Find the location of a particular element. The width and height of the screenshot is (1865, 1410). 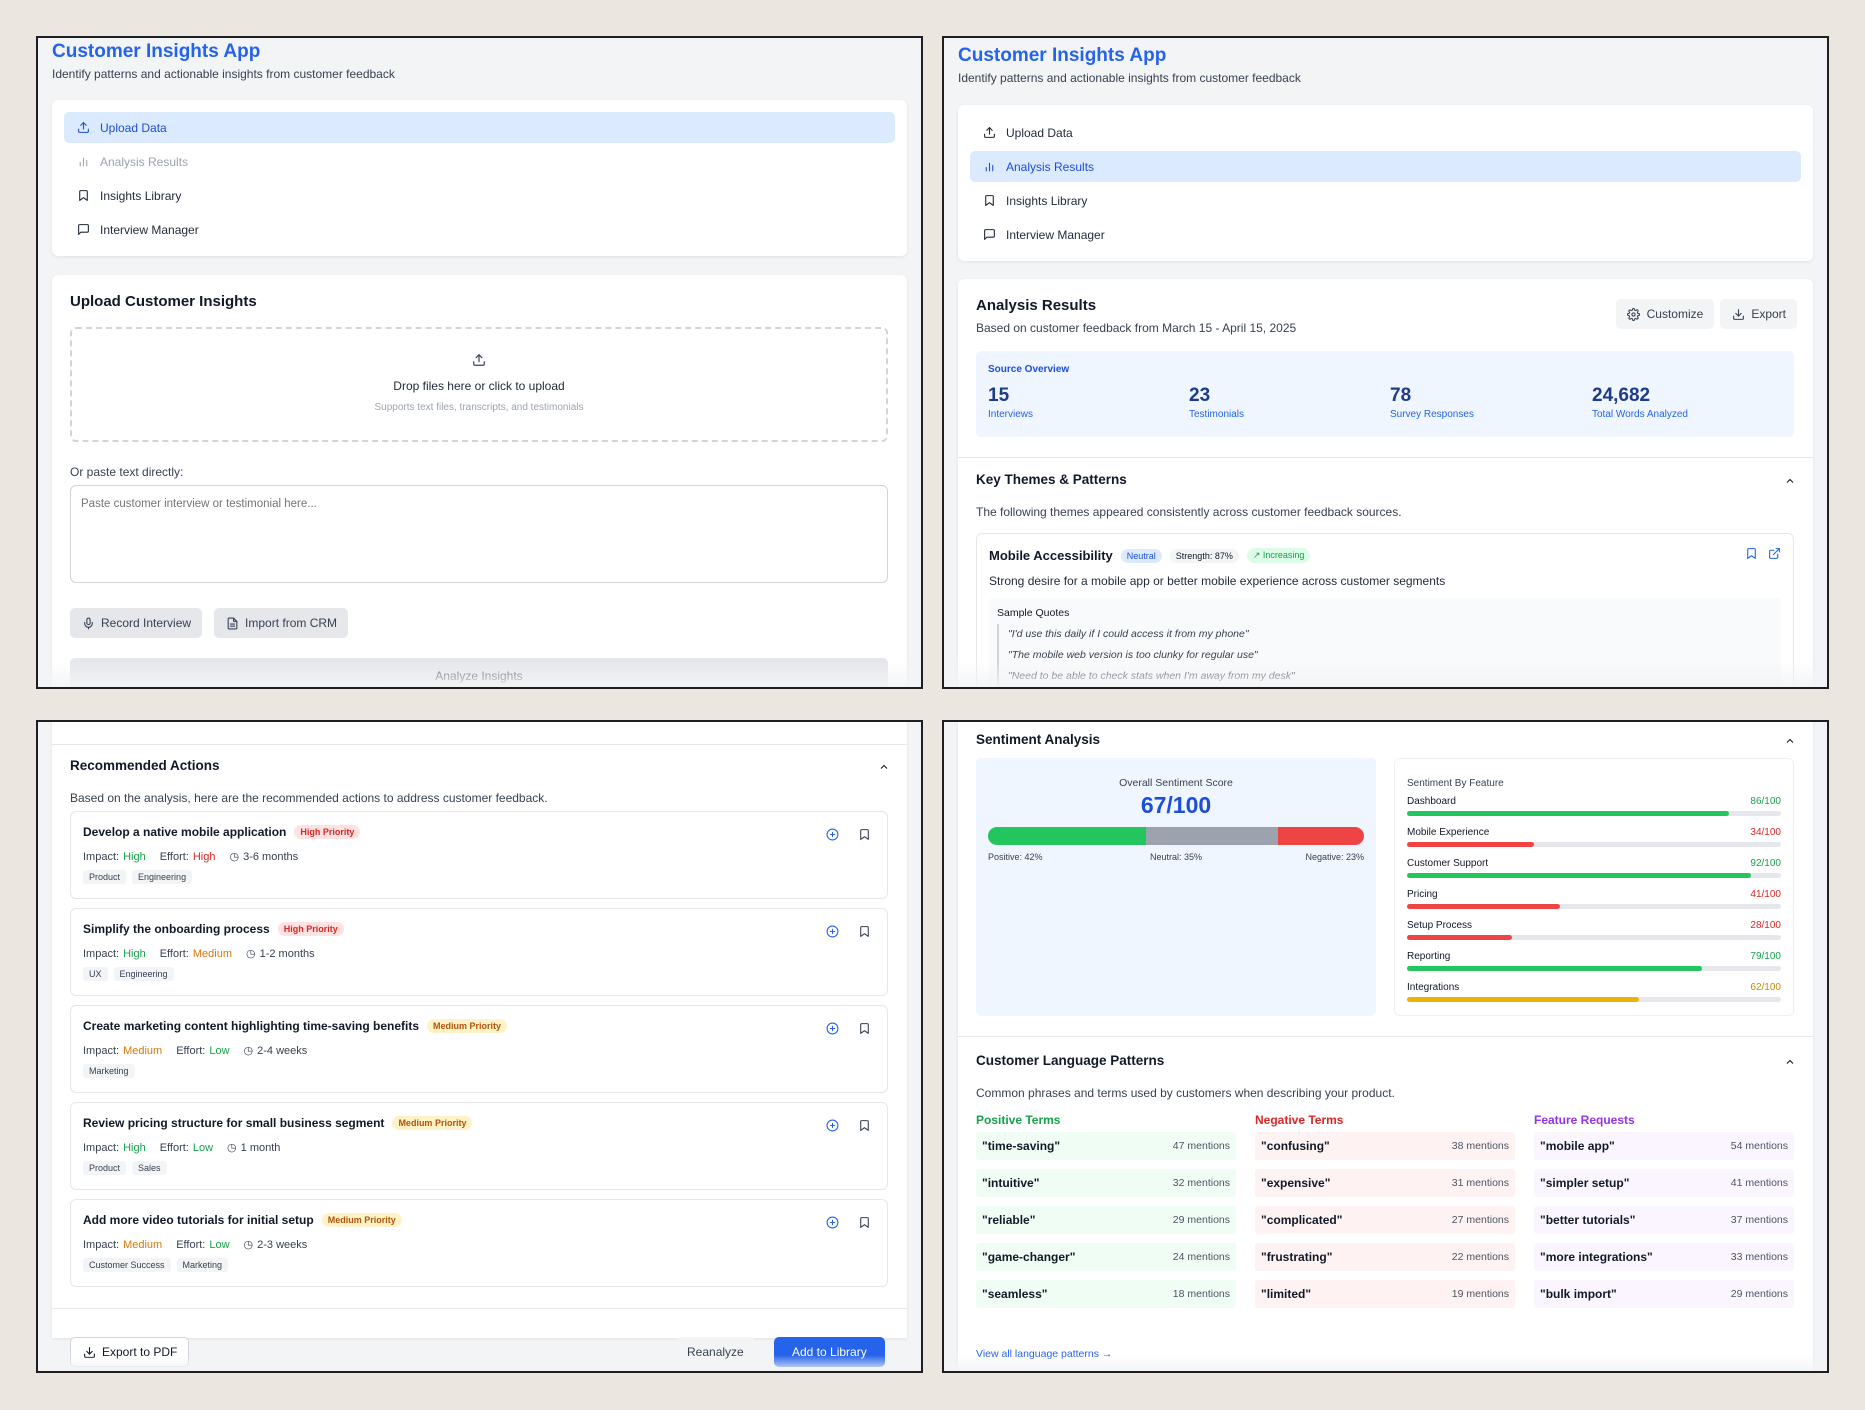

negative-label: Negative: 23% is located at coordinates (1334, 857).